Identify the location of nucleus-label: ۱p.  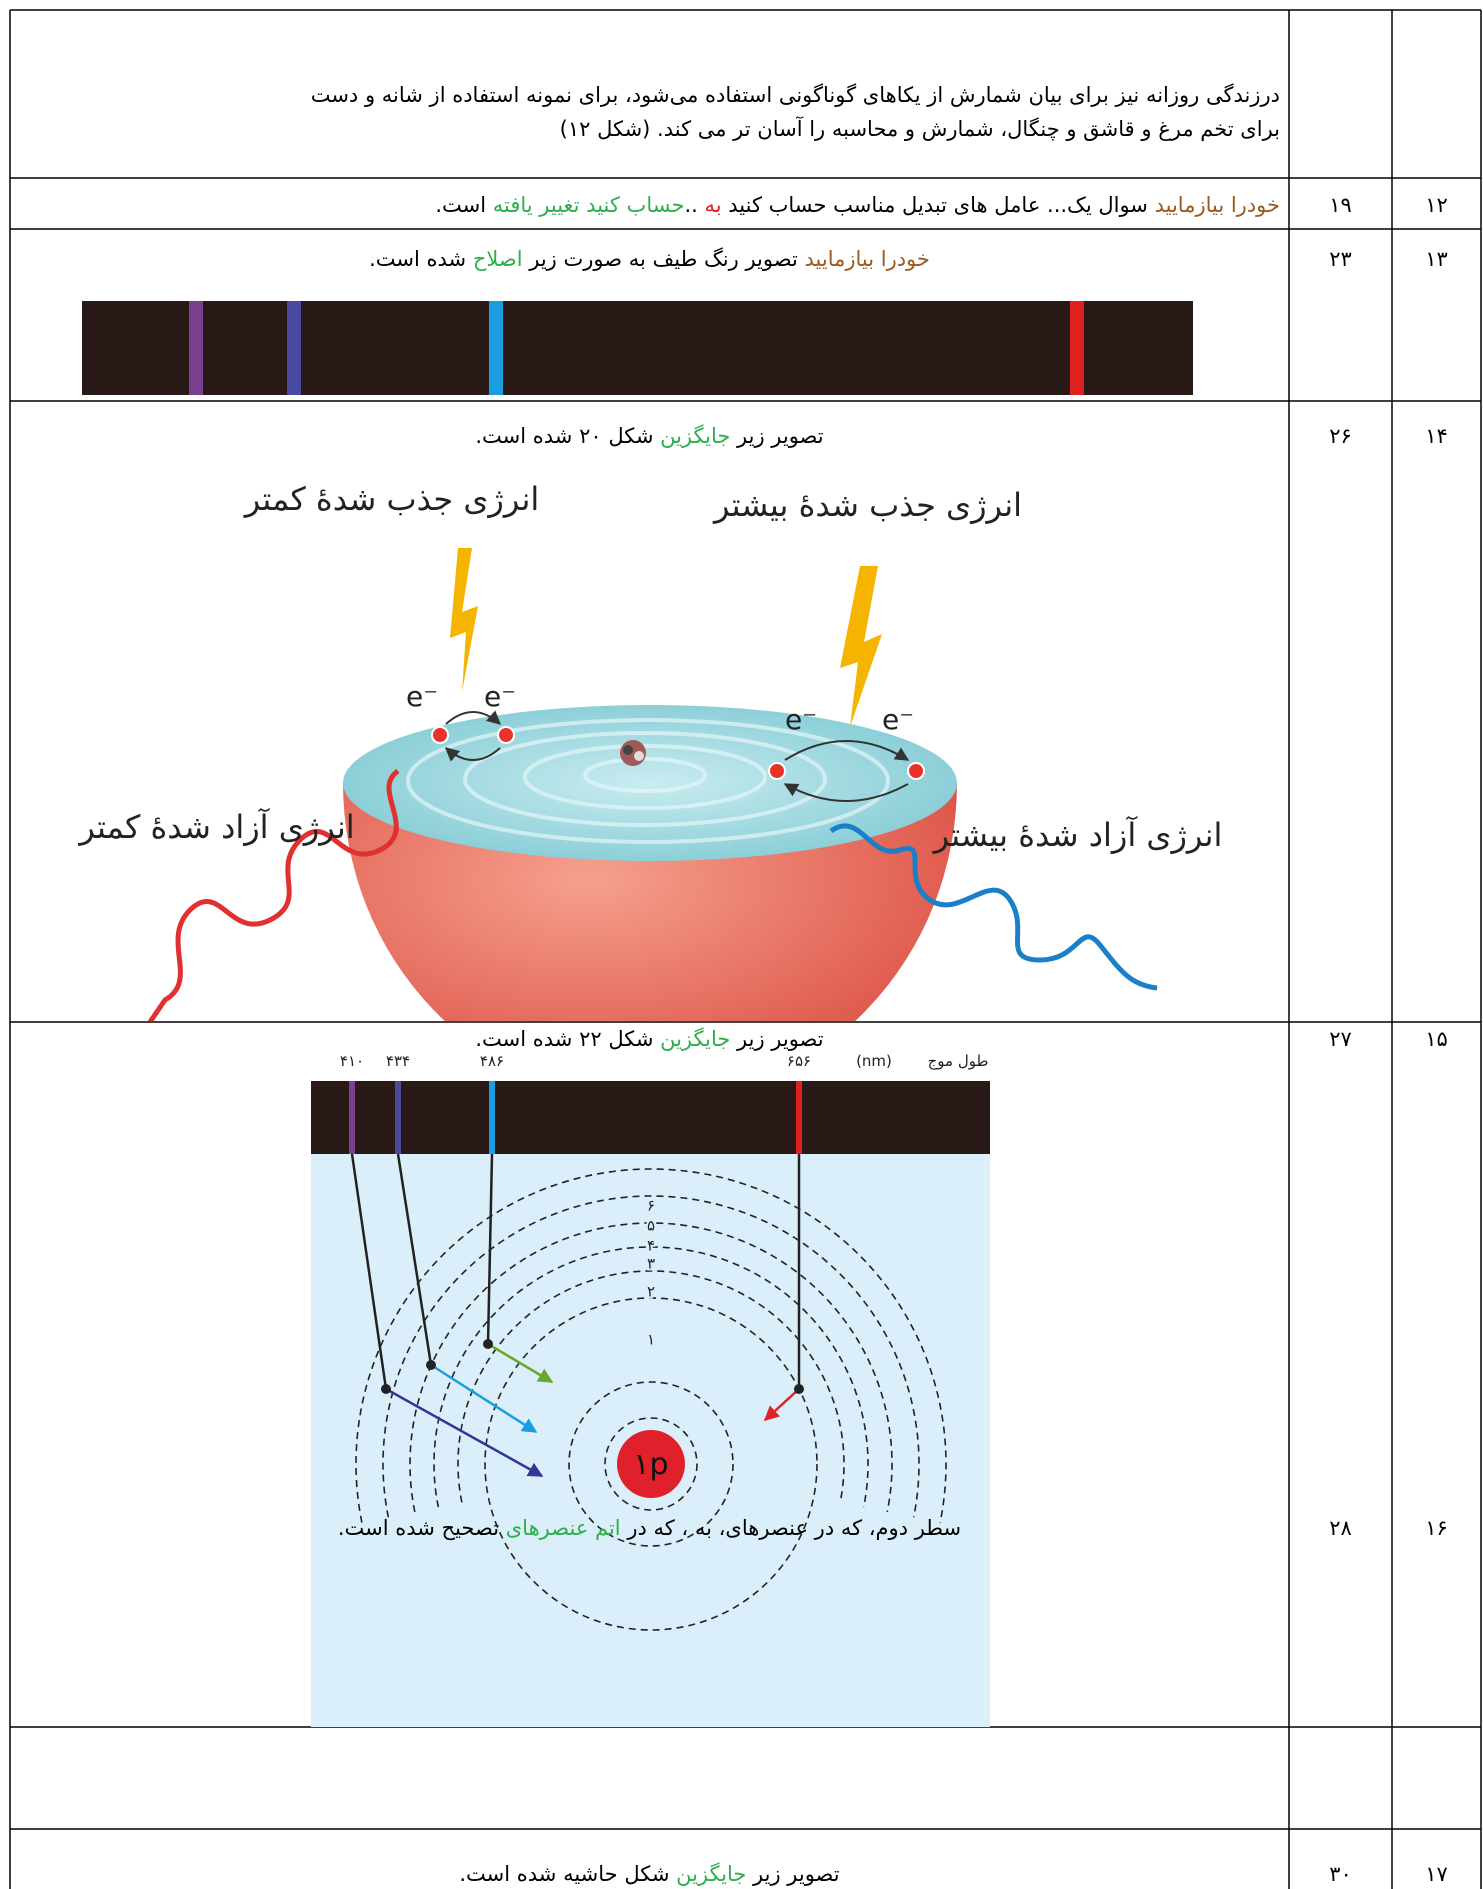
(650, 1464).